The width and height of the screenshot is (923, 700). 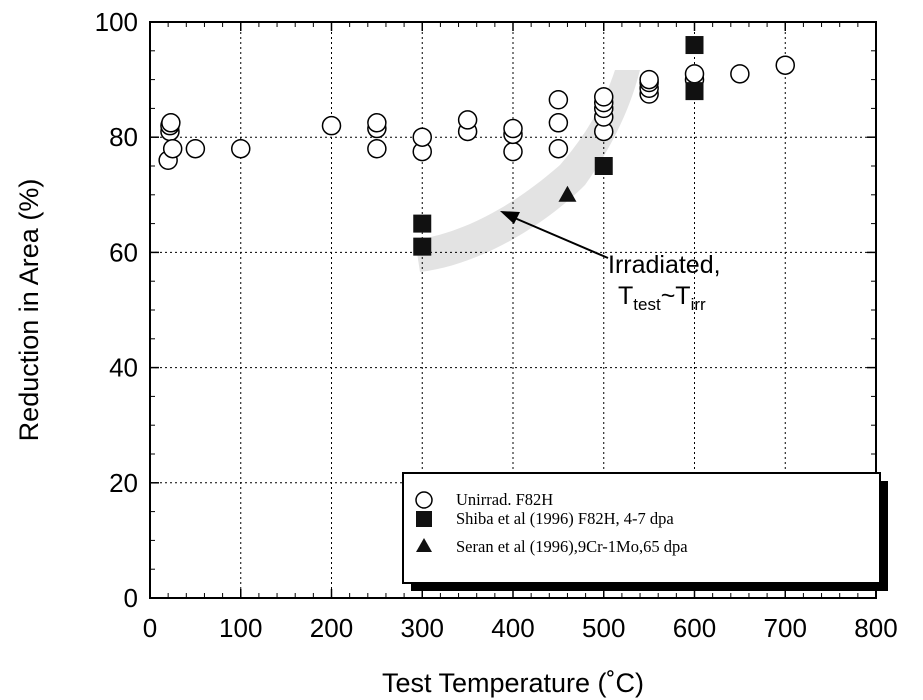 I want to click on x-tick-label: 600, so click(x=694, y=628).